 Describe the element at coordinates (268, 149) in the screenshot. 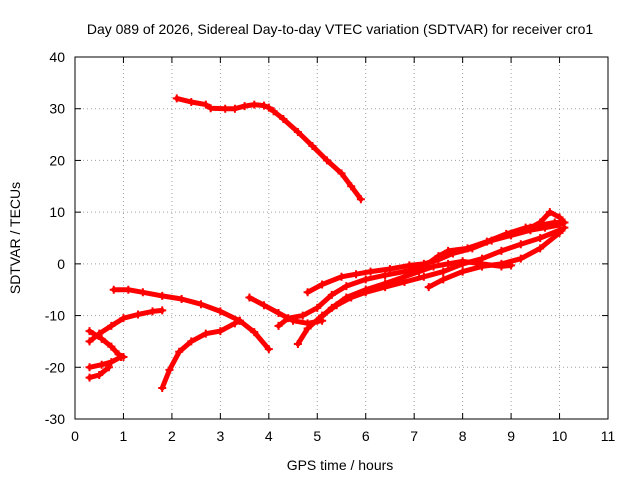

I see `series-arc-a` at that location.